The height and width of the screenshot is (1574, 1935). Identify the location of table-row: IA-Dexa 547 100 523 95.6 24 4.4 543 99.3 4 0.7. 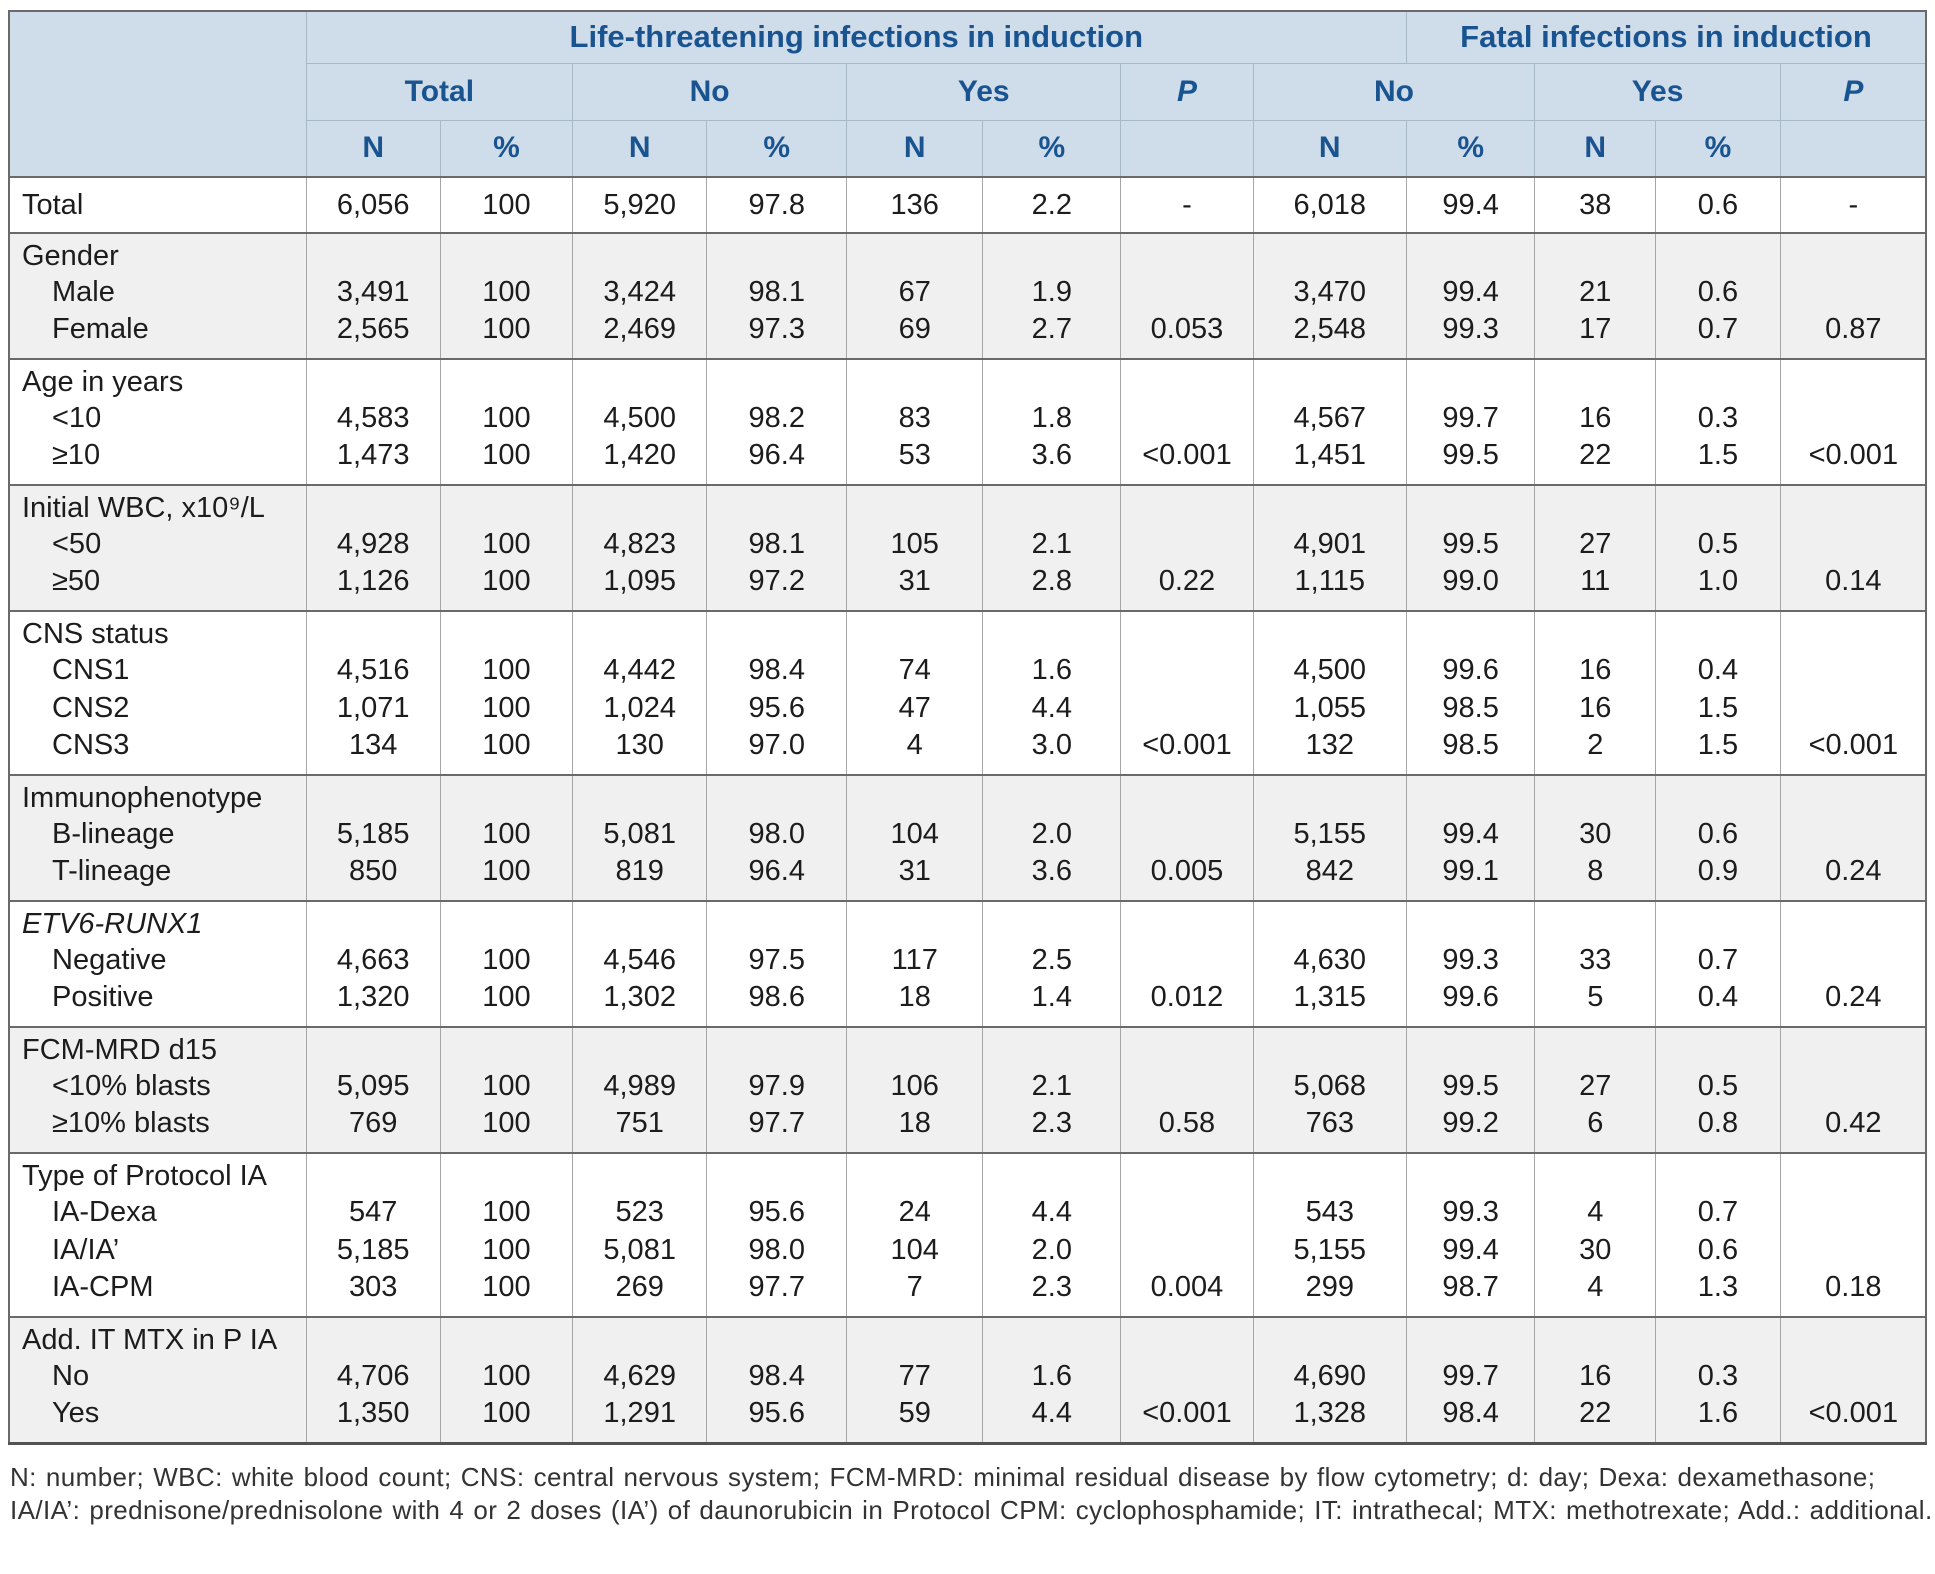
(967, 1212).